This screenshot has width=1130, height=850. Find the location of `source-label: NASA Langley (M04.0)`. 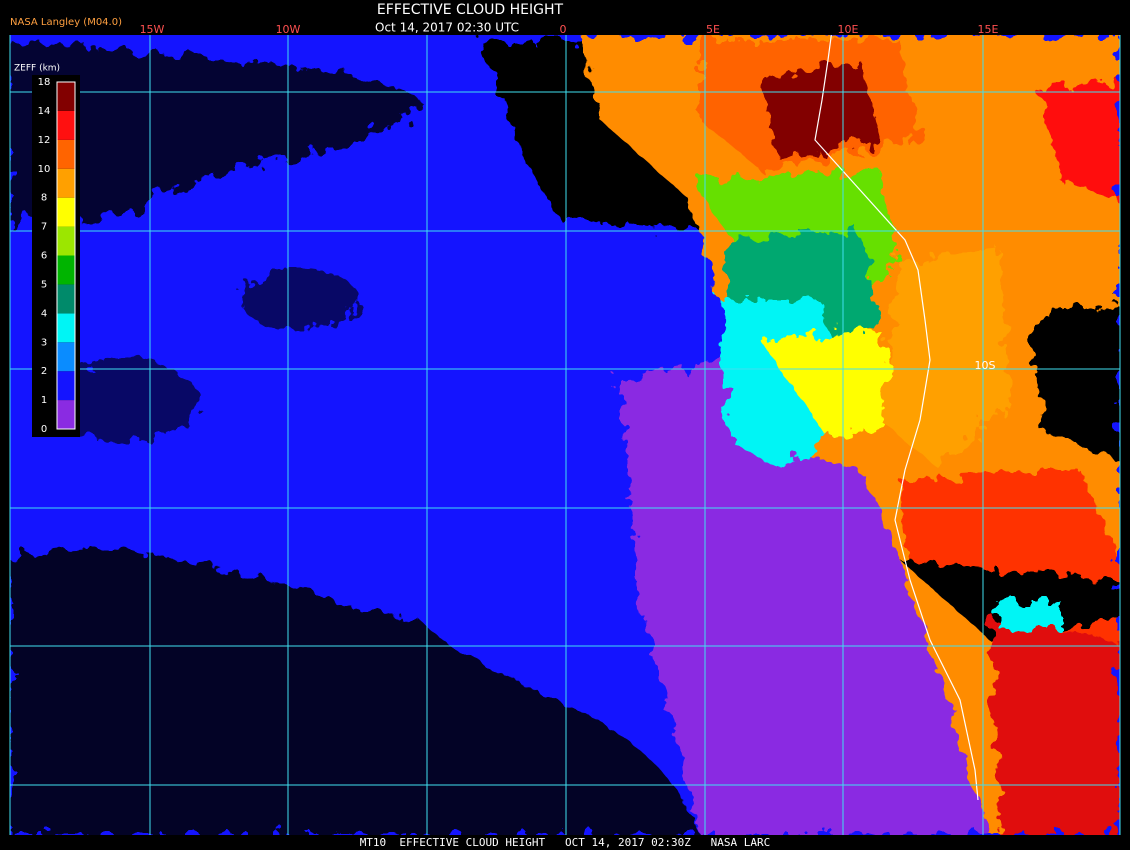

source-label: NASA Langley (M04.0) is located at coordinates (66, 22).